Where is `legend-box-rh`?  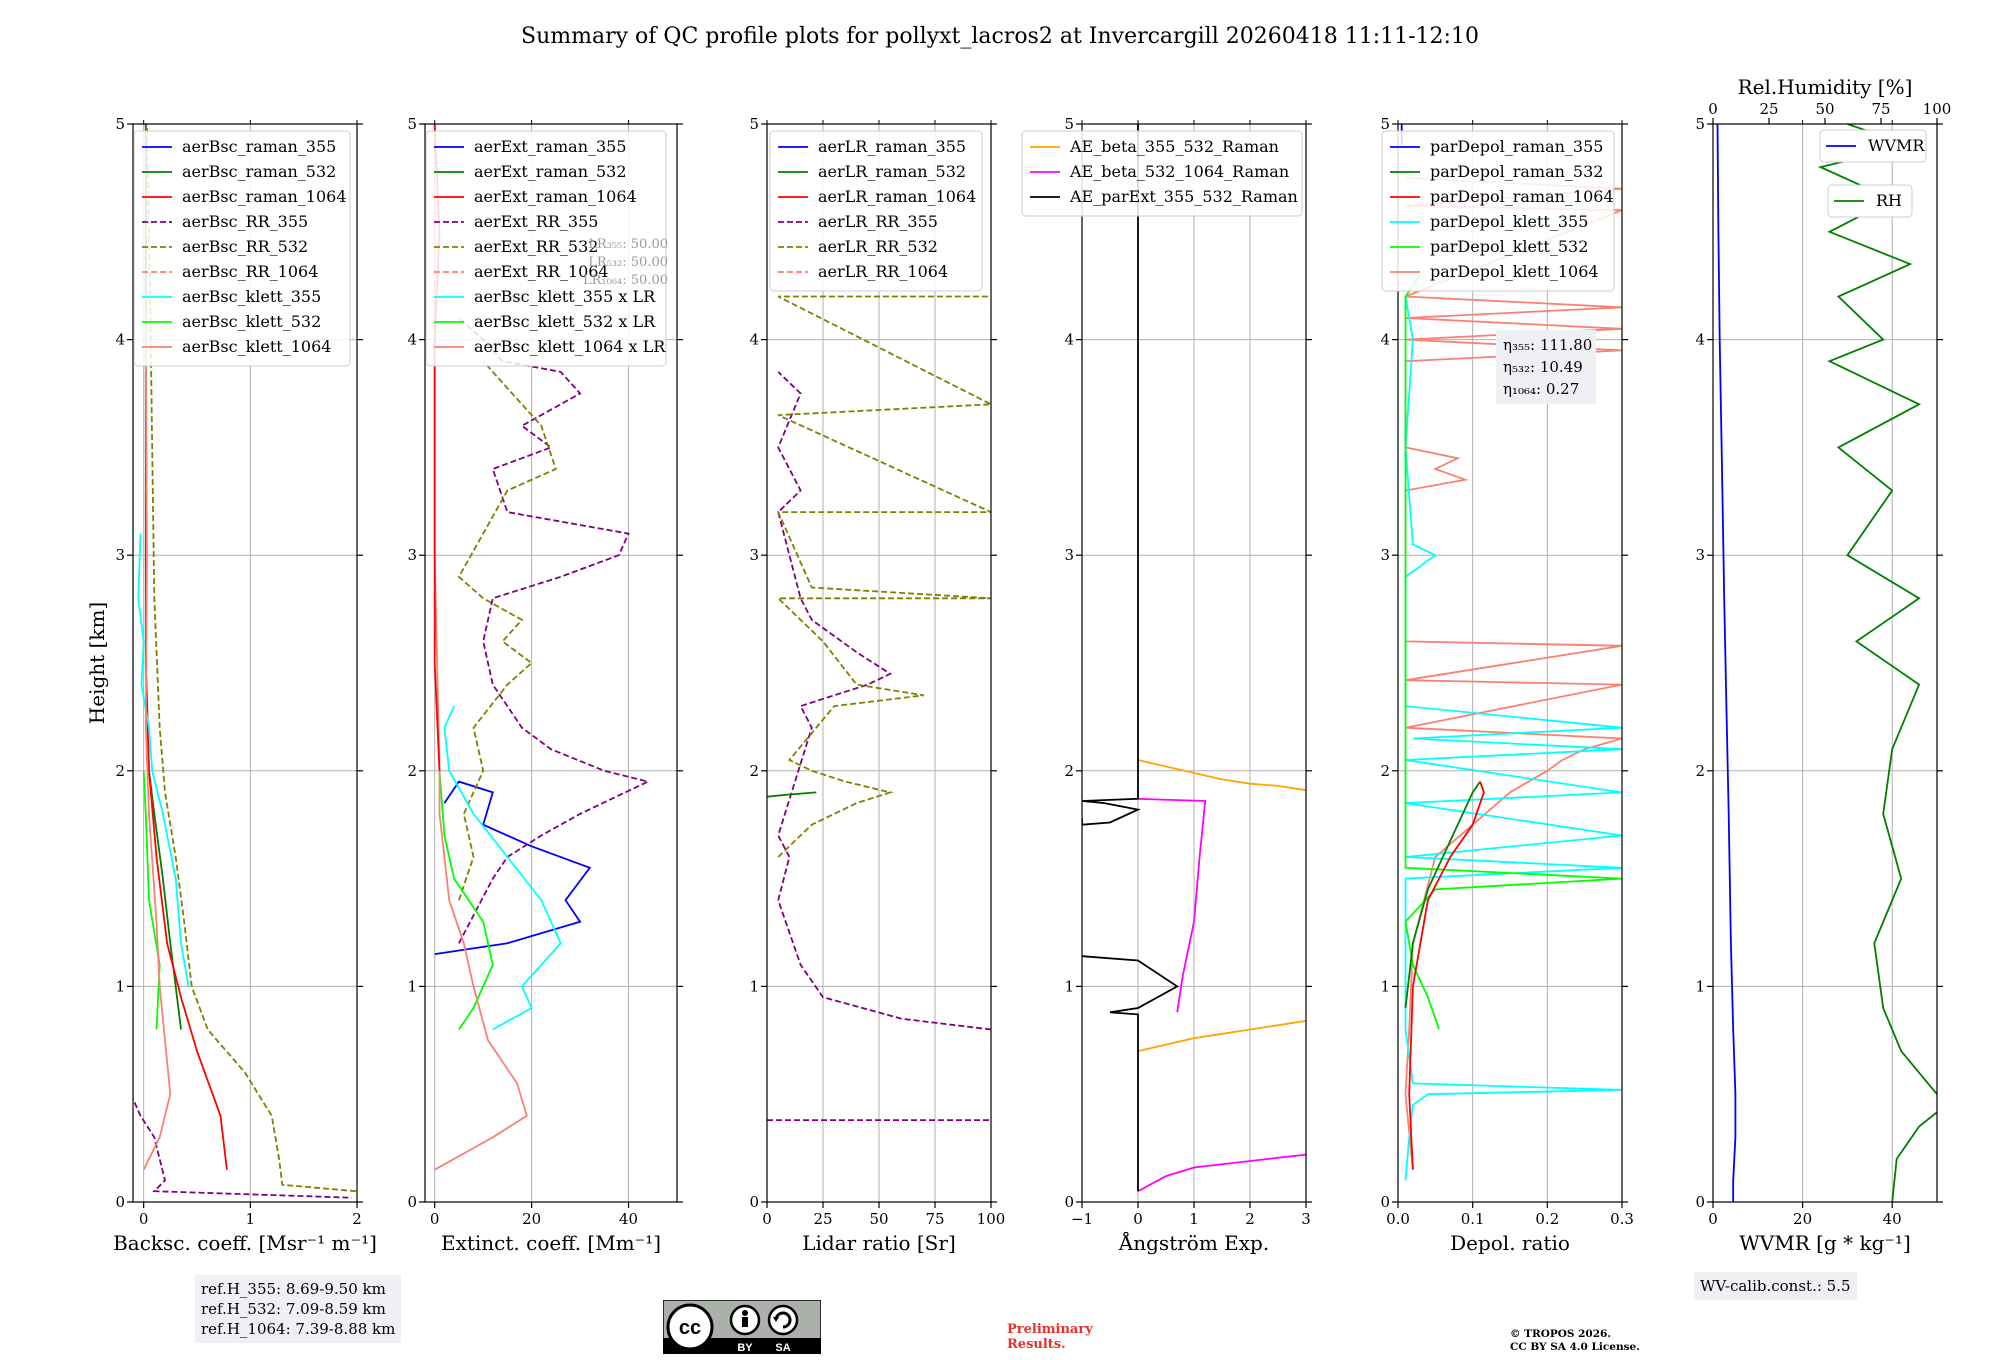 legend-box-rh is located at coordinates (1870, 201).